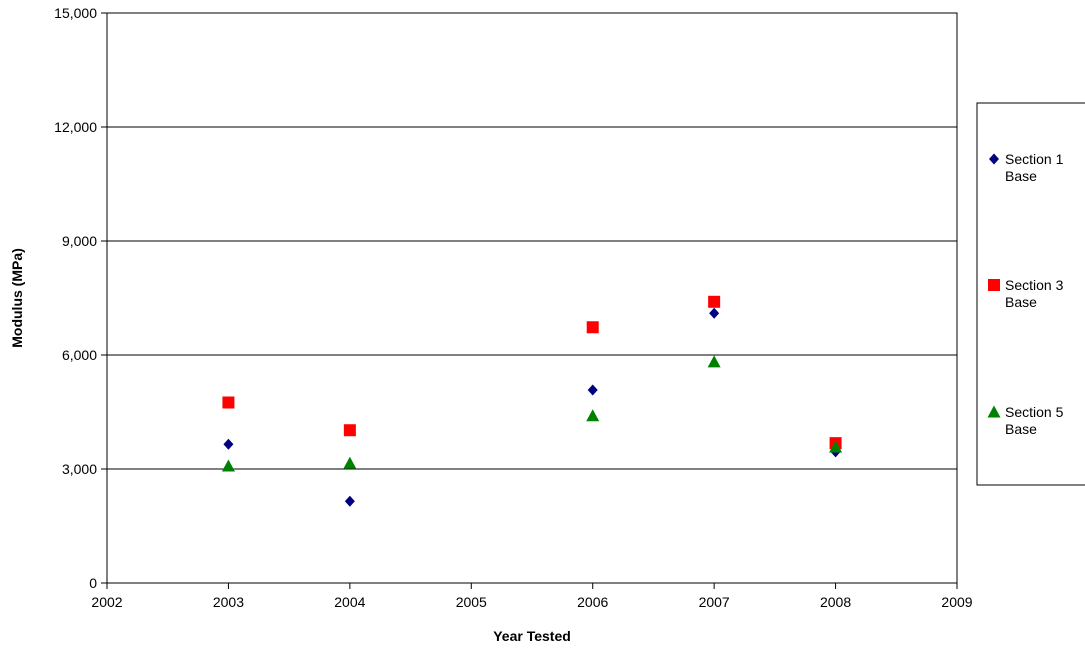 The width and height of the screenshot is (1085, 649). I want to click on x-tick-label: 2002, so click(106, 602).